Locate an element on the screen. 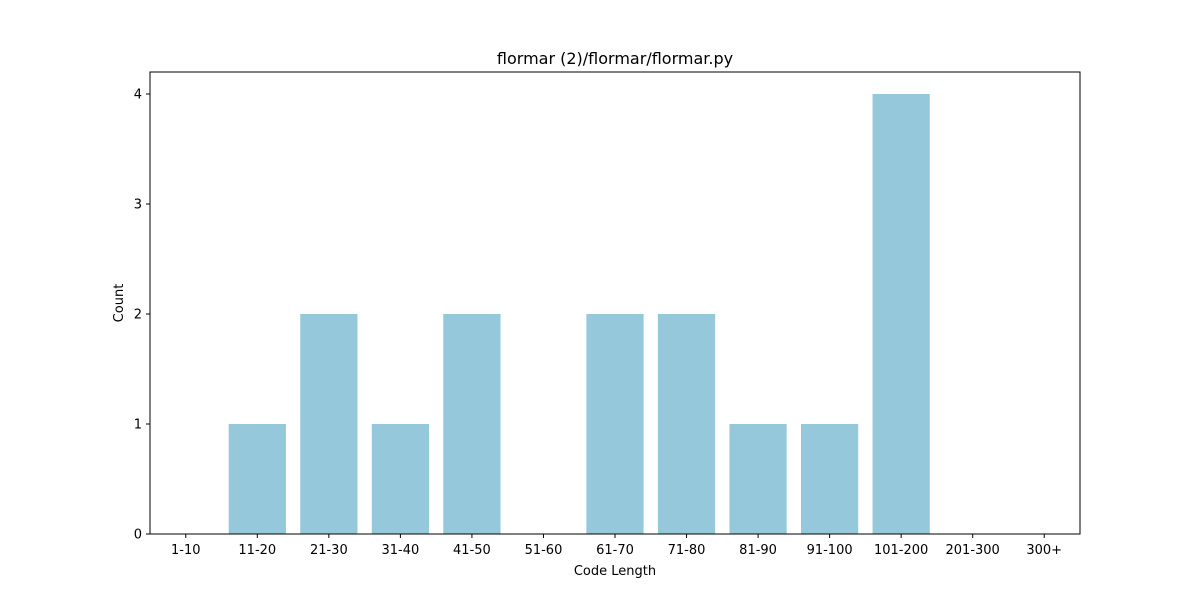 Image resolution: width=1200 pixels, height=600 pixels. y-tick-label: 0 is located at coordinates (138, 535).